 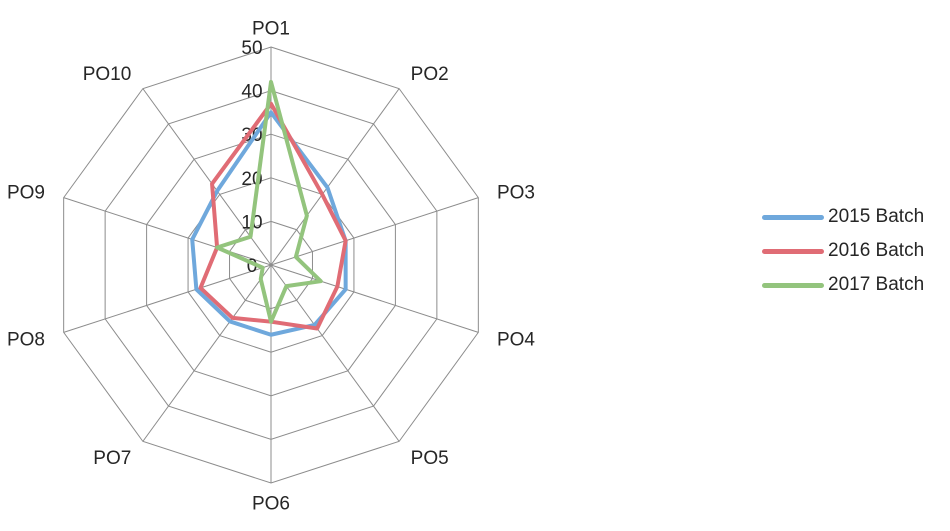 What do you see at coordinates (374, 231) in the screenshot?
I see `spoke-po3` at bounding box center [374, 231].